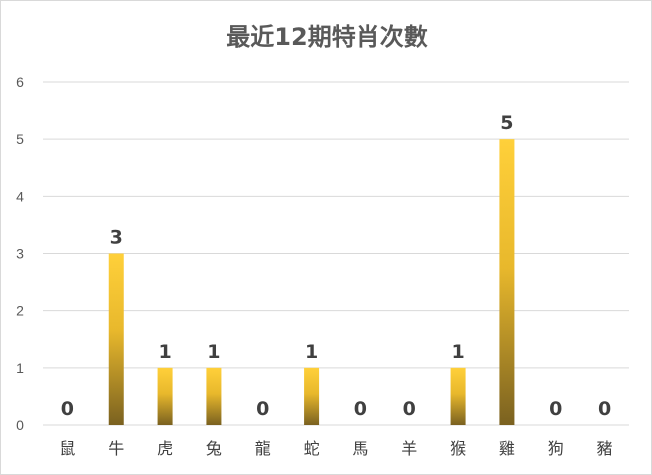 This screenshot has height=475, width=652. I want to click on x-category-label: 羊, so click(409, 448).